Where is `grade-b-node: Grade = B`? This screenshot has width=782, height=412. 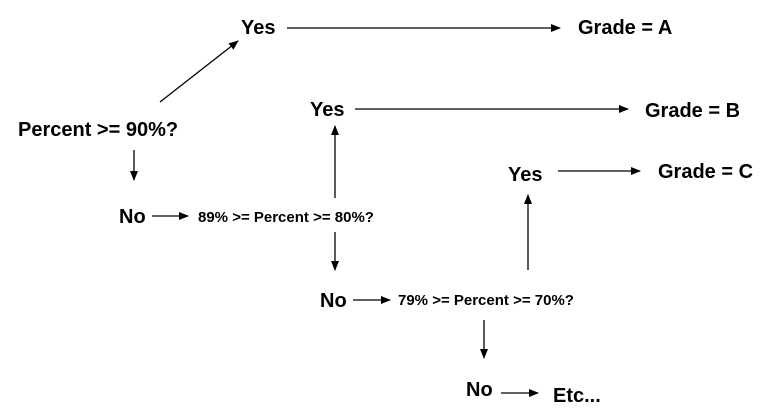 grade-b-node: Grade = B is located at coordinates (692, 111).